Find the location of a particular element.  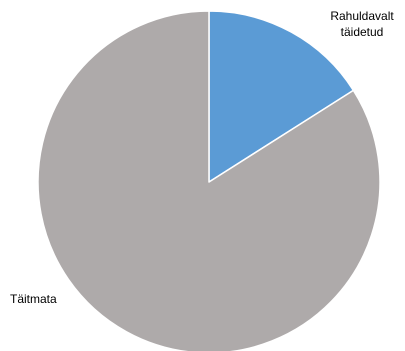

pie-label-rahuldavalt-taidetud: Rahuldavalt täidetud is located at coordinates (362, 24).